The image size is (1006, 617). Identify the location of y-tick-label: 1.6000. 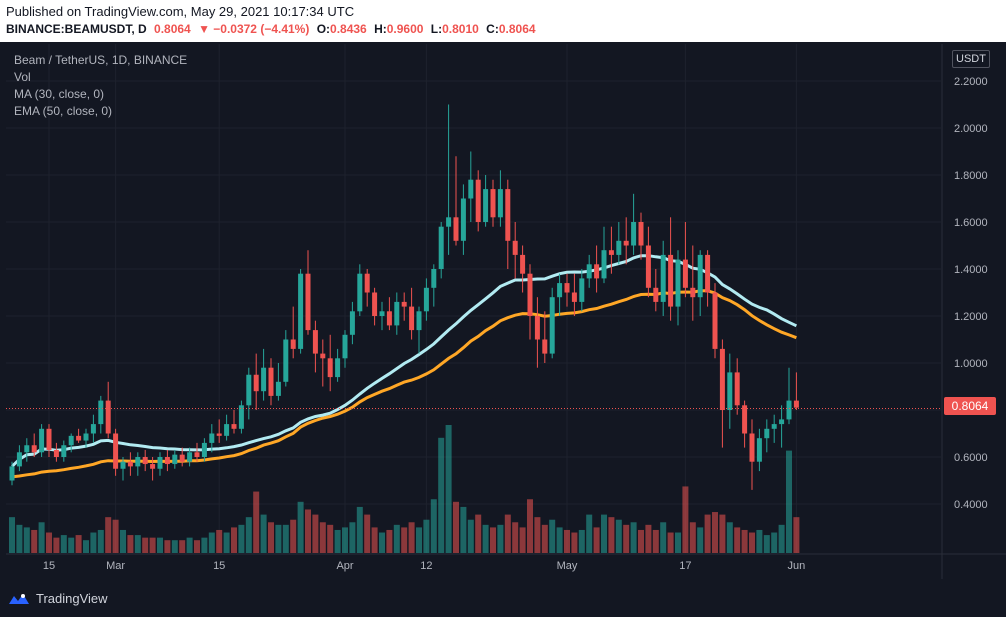
(971, 223).